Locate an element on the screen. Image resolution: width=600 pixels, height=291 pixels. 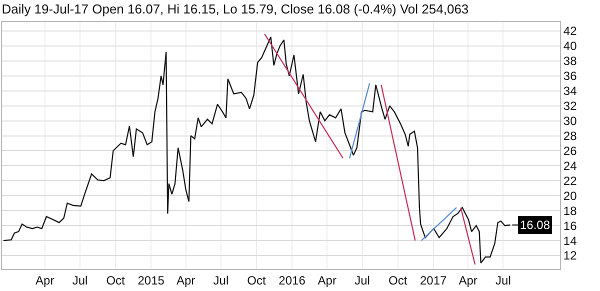
y-tick-label: 30 is located at coordinates (570, 121).